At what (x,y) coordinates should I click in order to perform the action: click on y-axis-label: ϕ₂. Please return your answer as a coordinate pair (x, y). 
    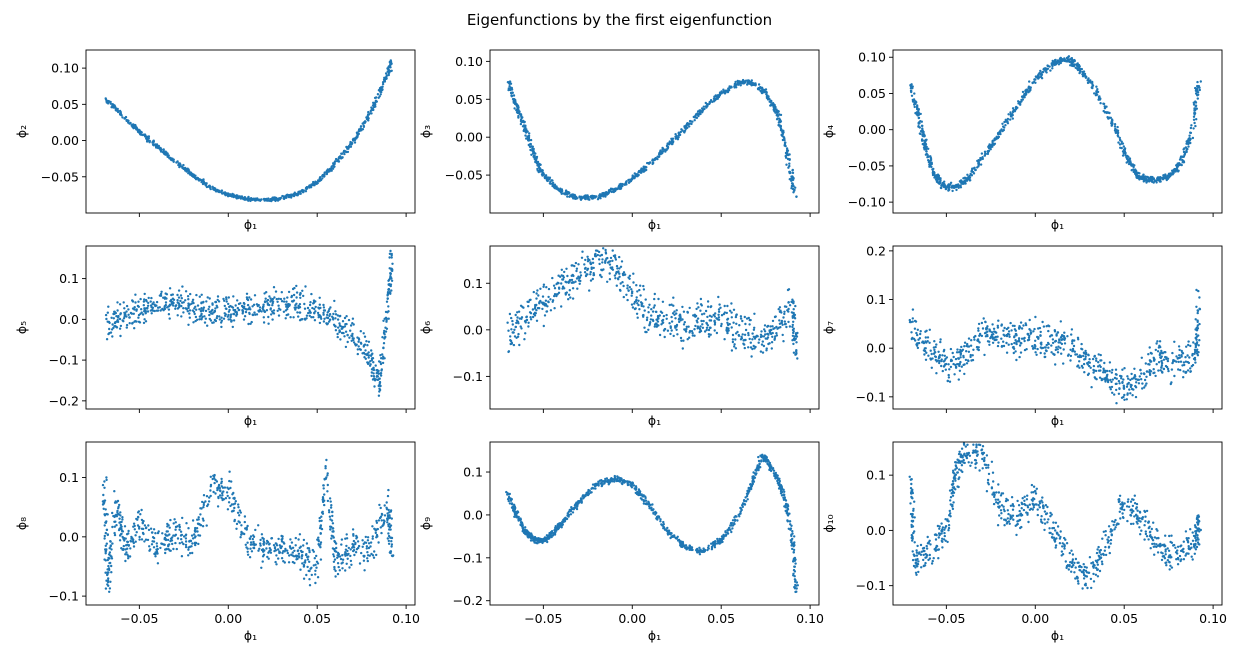
    Looking at the image, I should click on (21, 131).